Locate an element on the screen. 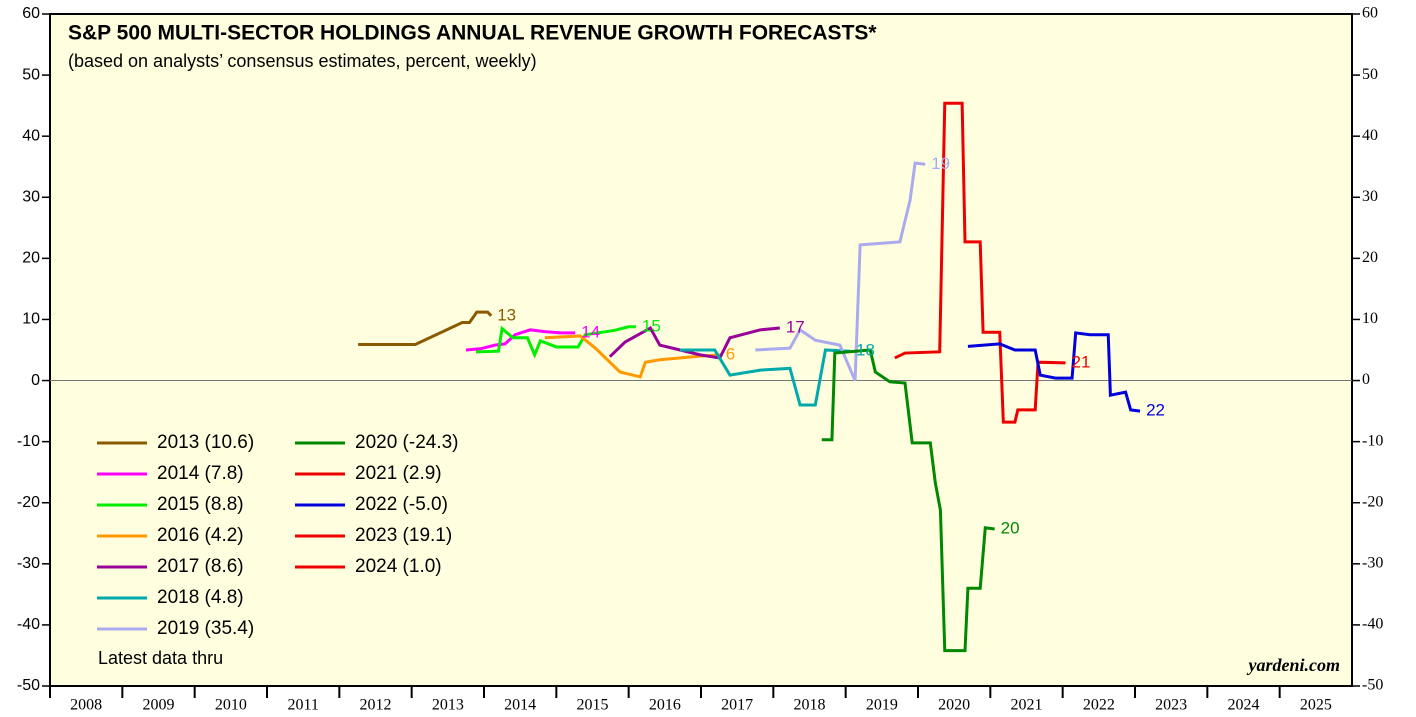 This screenshot has width=1416, height=717. end-label: 13 is located at coordinates (506, 314).